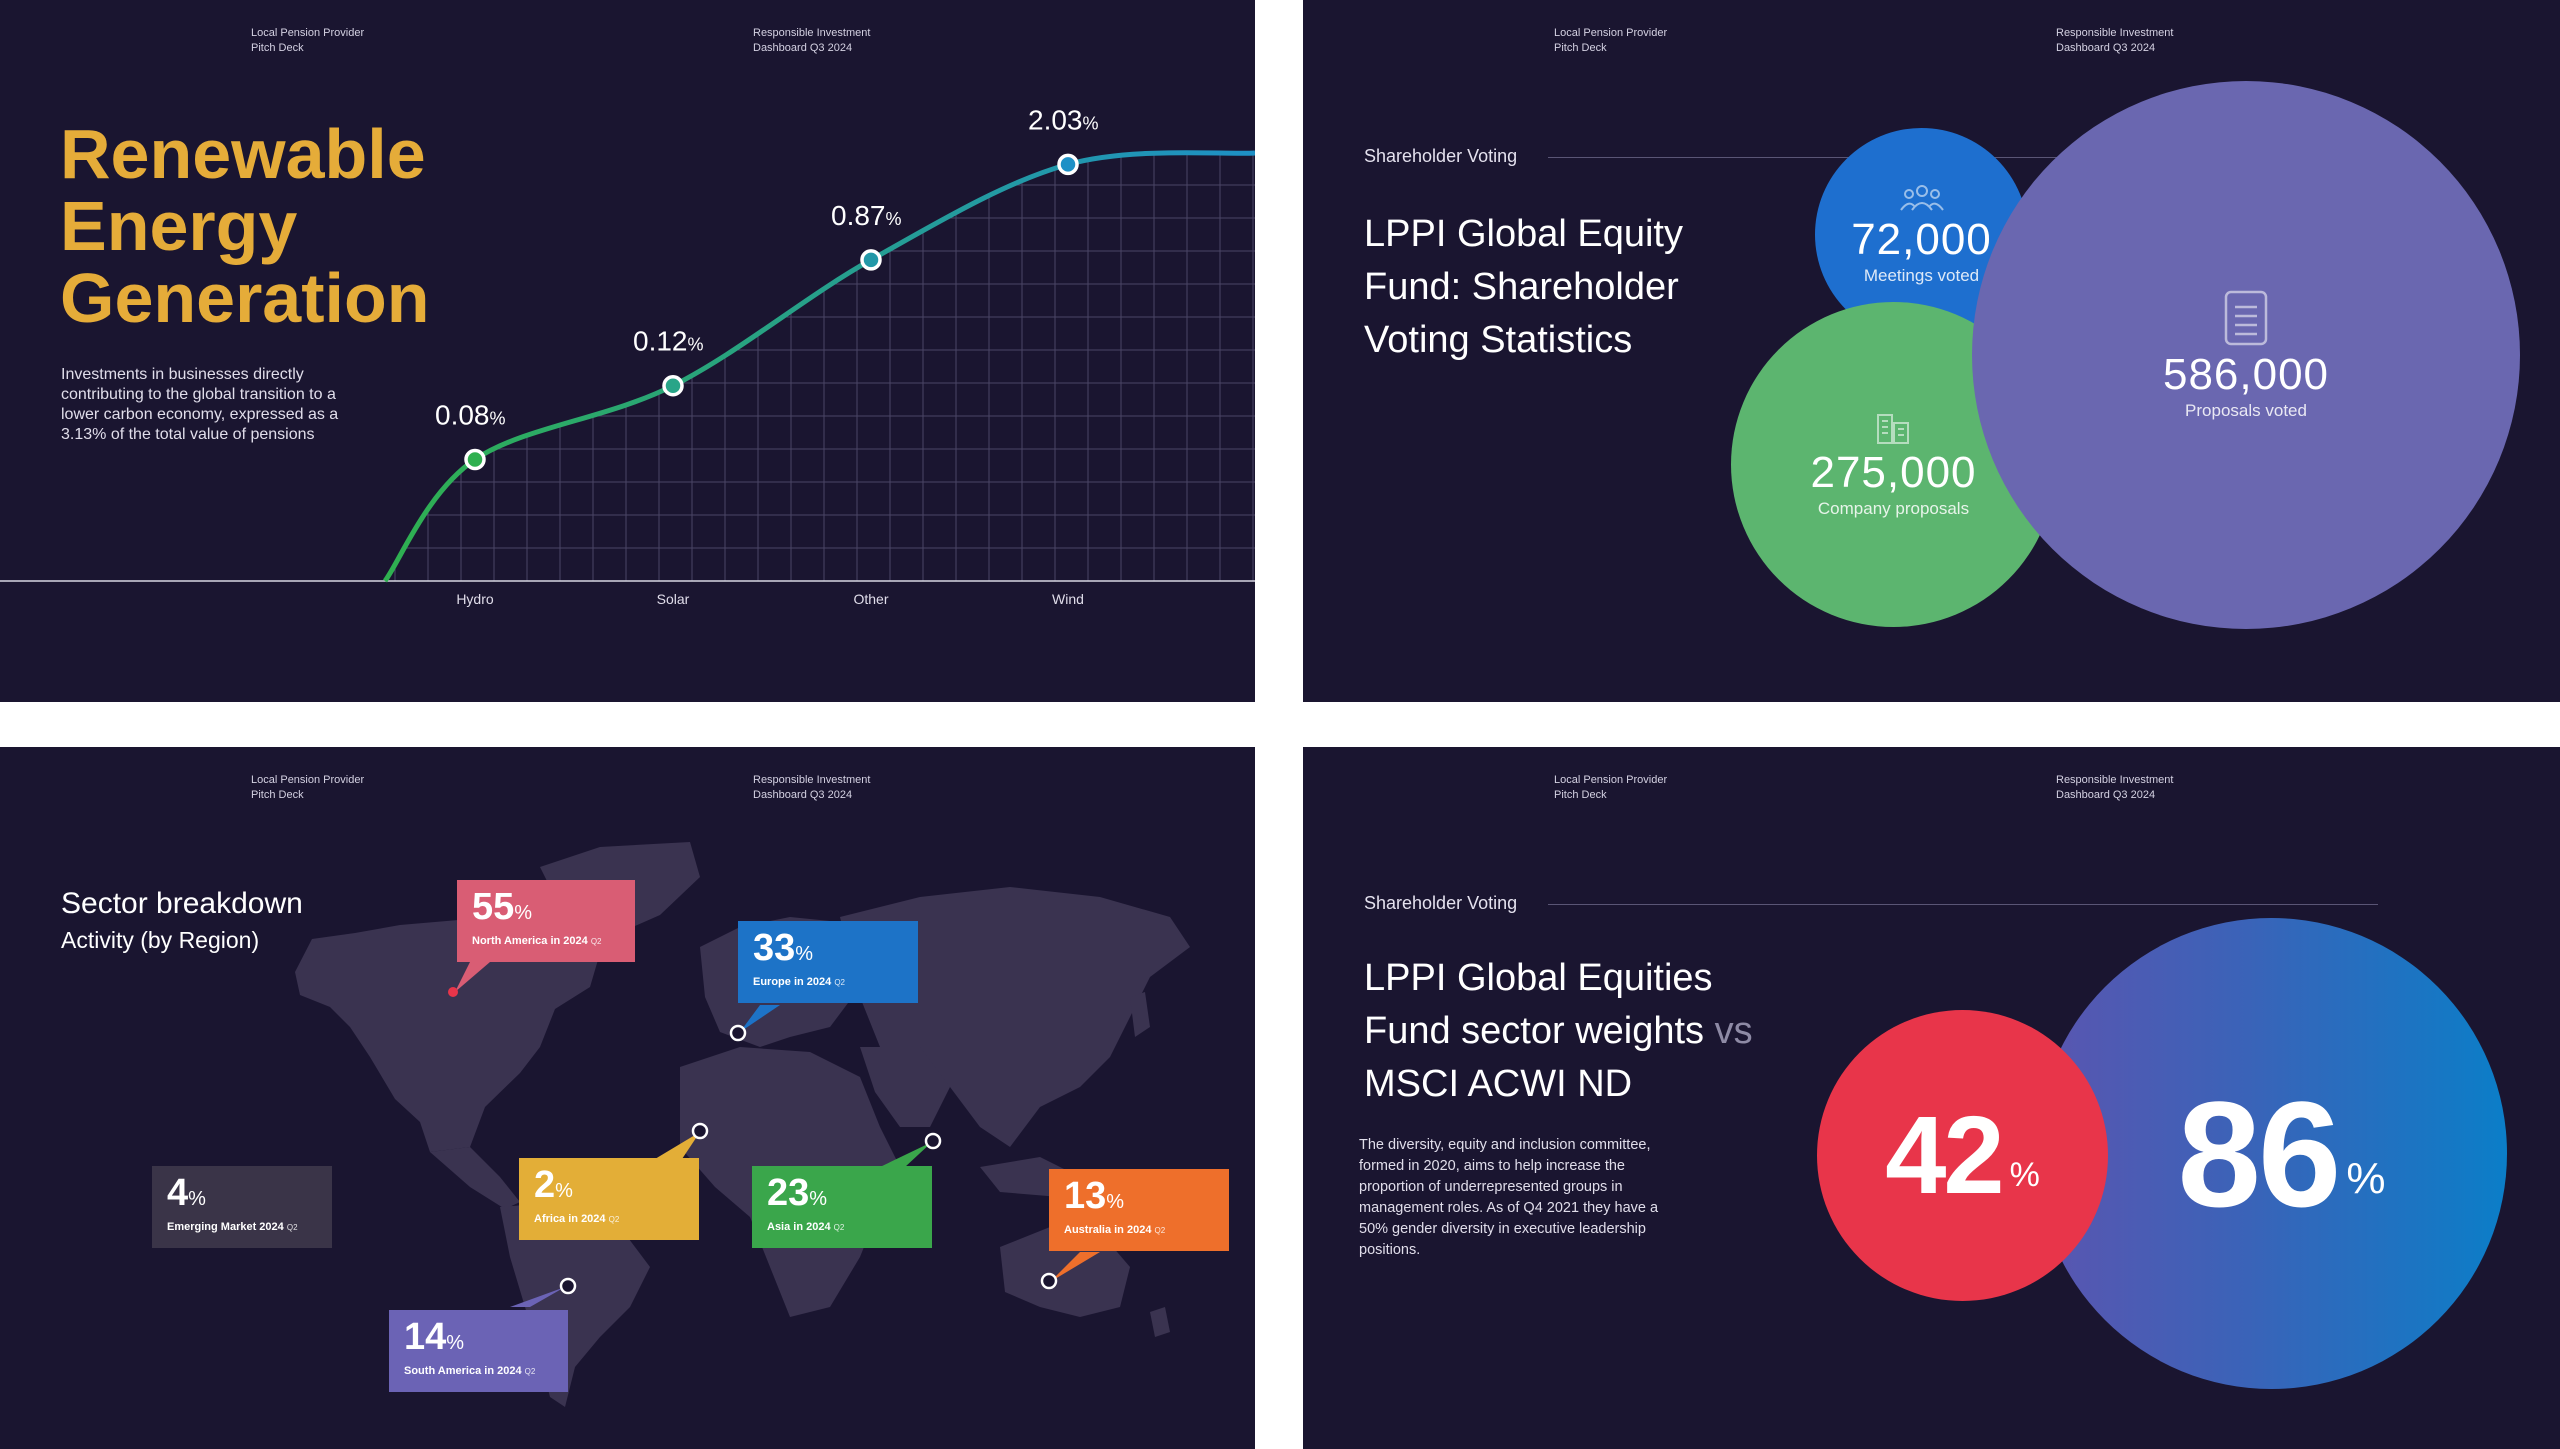 The height and width of the screenshot is (1449, 2560). Describe the element at coordinates (546, 921) in the screenshot. I see `callout-north-america: 55% North America in 2024 Q2` at that location.